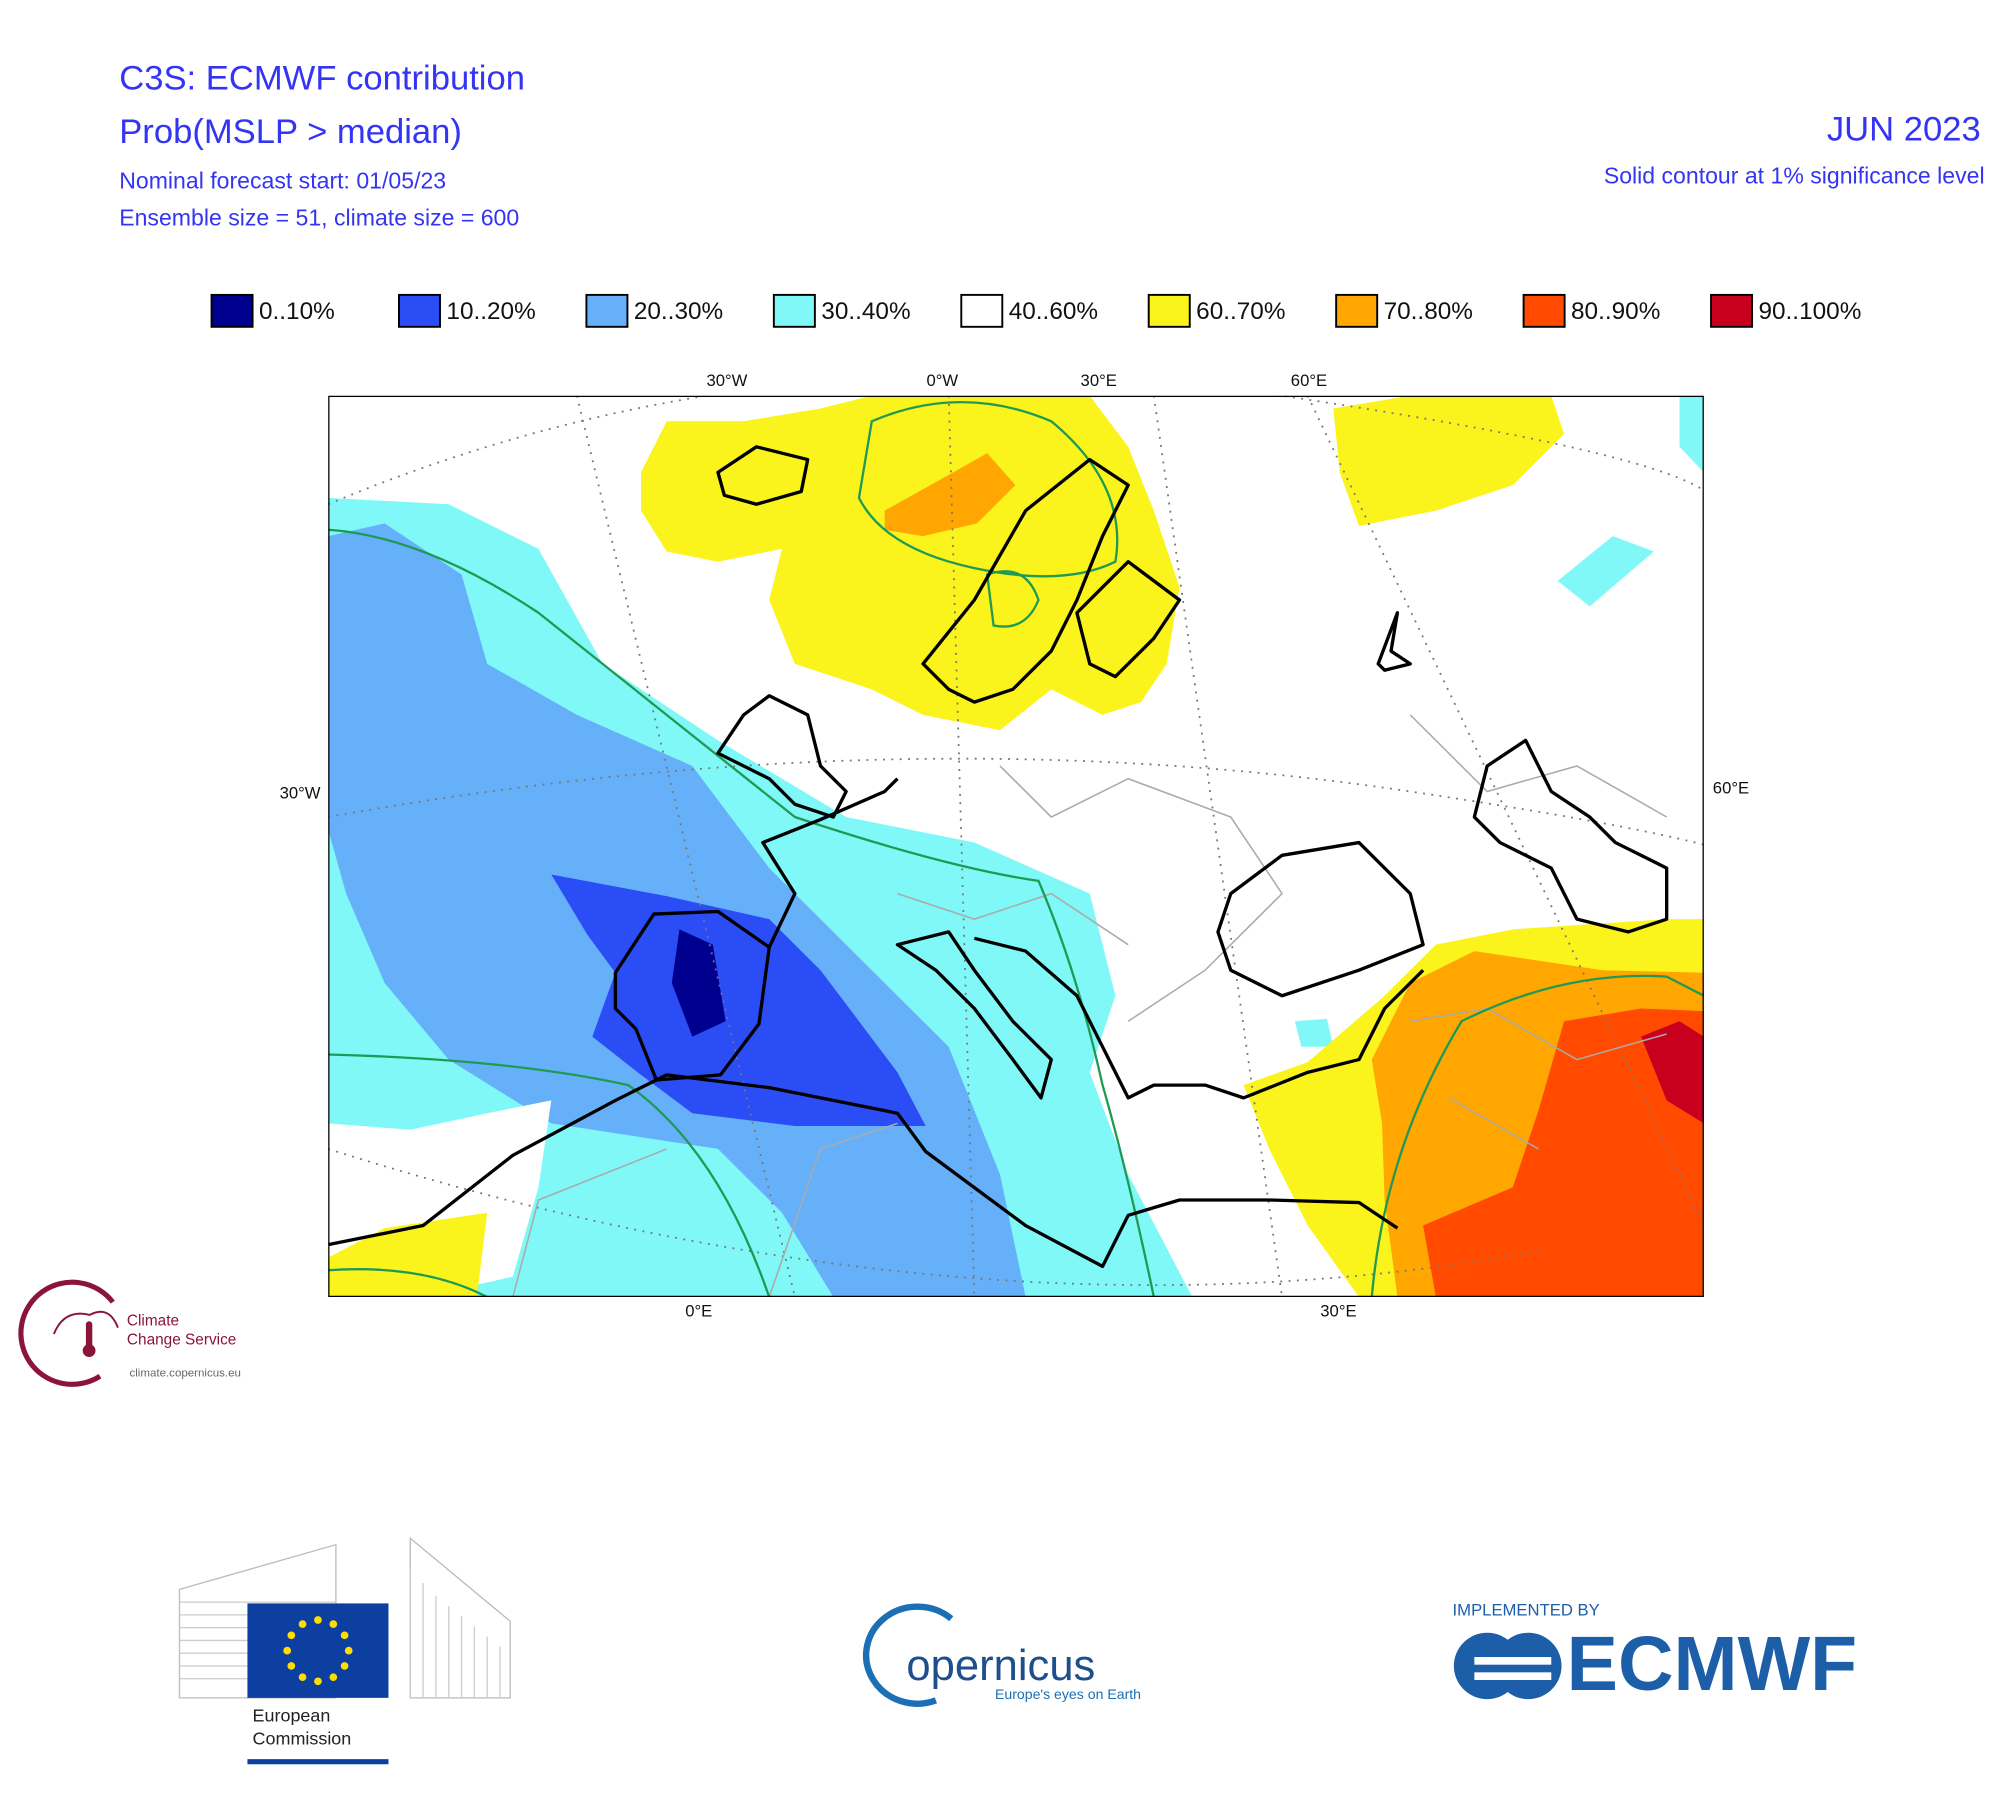 The width and height of the screenshot is (2000, 1800). What do you see at coordinates (1731, 787) in the screenshot?
I see `right-axis-label: 60°E` at bounding box center [1731, 787].